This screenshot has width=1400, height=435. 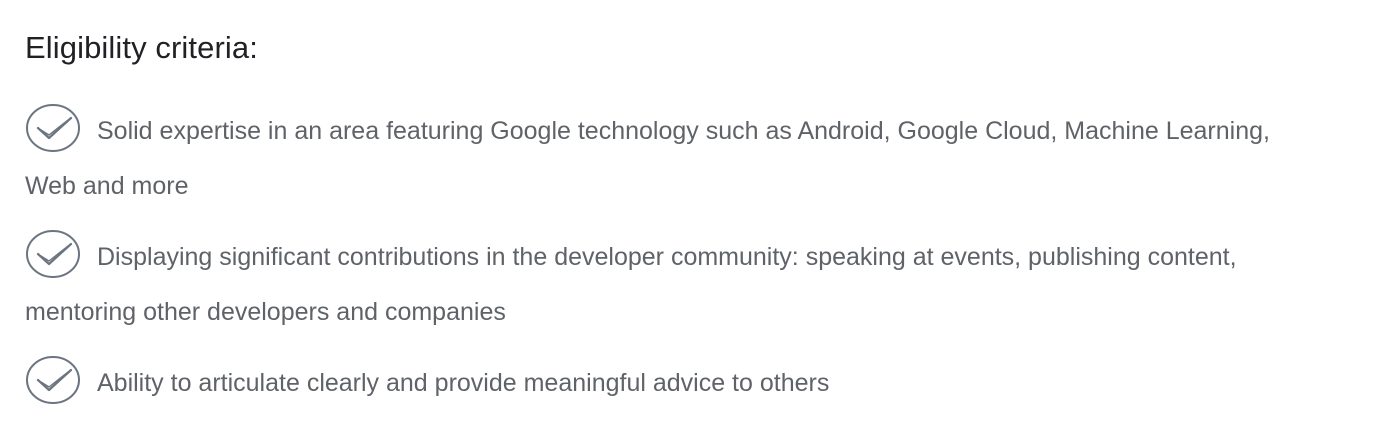 I want to click on section-heading: Eligibility criteria:, so click(x=141, y=47).